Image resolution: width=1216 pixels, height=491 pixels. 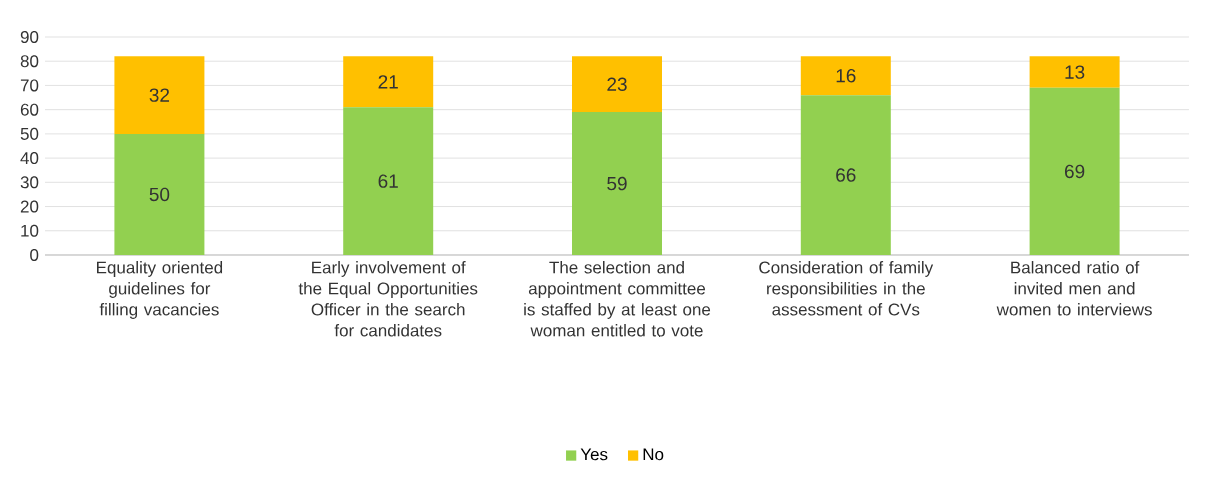 I want to click on data-label: 23, so click(x=617, y=84).